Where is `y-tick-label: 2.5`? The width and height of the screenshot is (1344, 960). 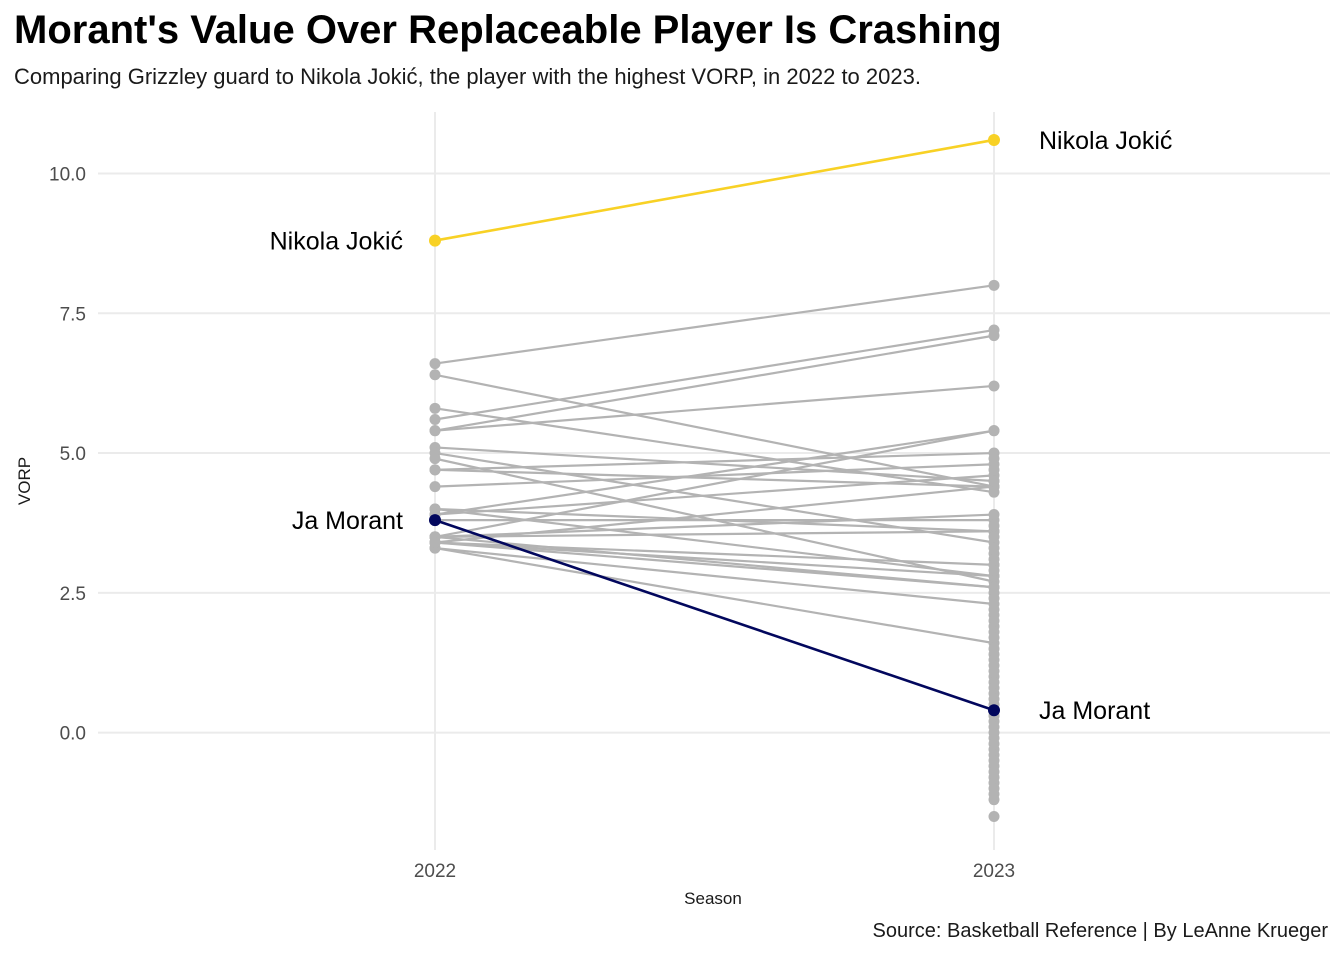
y-tick-label: 2.5 is located at coordinates (73, 594).